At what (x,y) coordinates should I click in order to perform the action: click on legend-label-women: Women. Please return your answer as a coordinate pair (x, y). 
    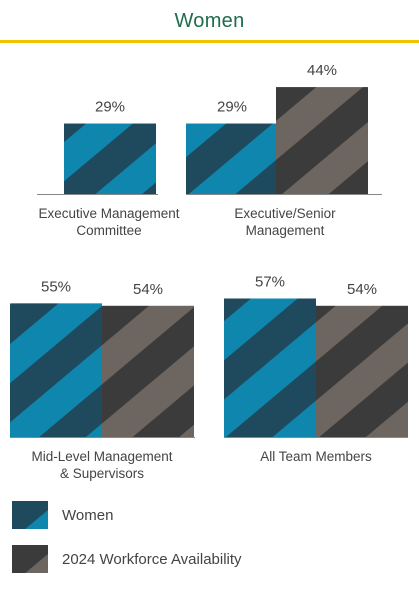
    Looking at the image, I should click on (88, 515).